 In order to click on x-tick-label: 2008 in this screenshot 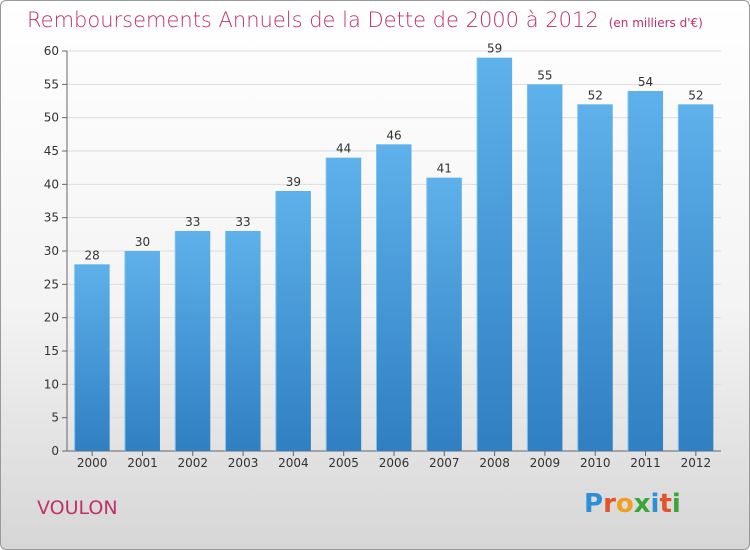, I will do `click(494, 463)`.